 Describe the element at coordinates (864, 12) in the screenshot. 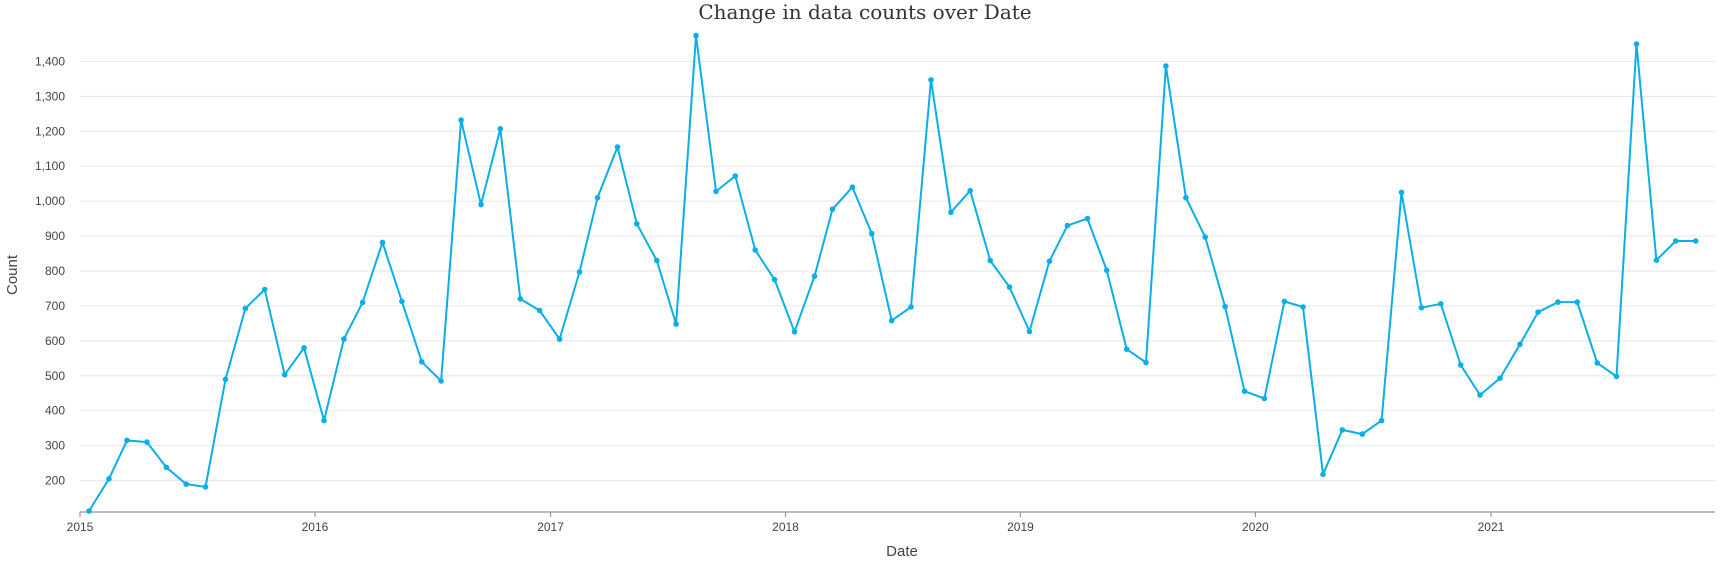

I see `chart-title: Change in data counts over Date` at that location.